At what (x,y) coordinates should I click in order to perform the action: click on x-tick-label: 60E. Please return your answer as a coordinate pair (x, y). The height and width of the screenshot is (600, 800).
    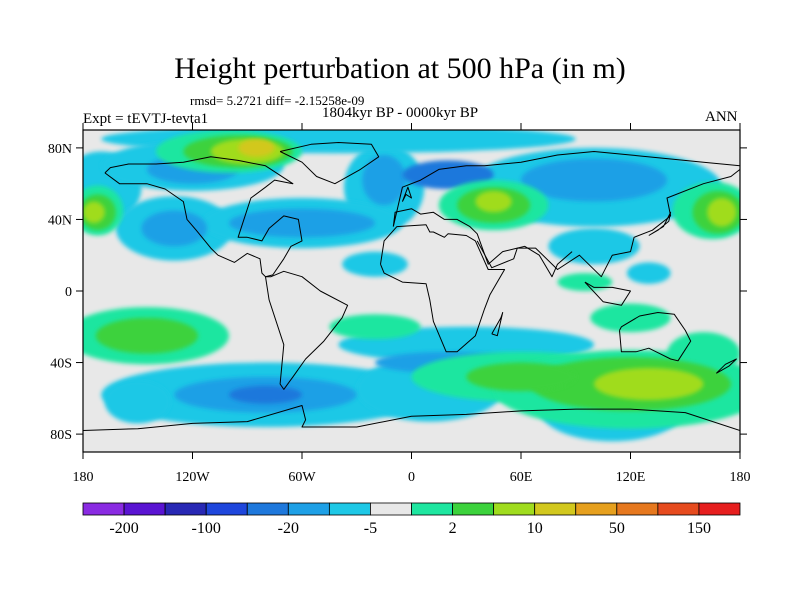
    Looking at the image, I should click on (521, 477).